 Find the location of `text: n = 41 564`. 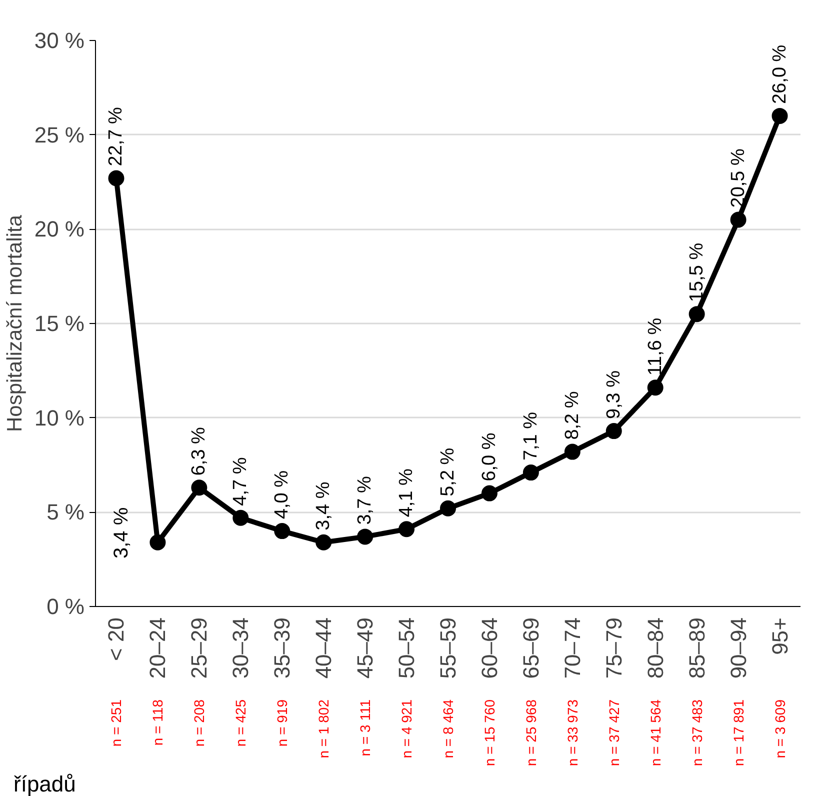

text: n = 41 564 is located at coordinates (655, 732).